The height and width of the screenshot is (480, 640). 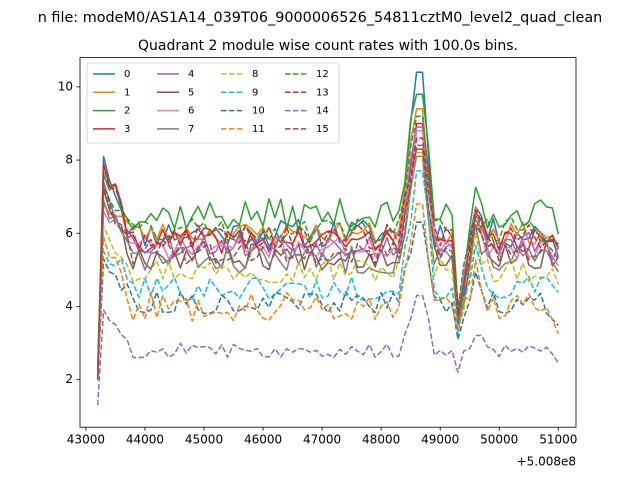 What do you see at coordinates (258, 129) in the screenshot?
I see `legend-label-11: 11` at bounding box center [258, 129].